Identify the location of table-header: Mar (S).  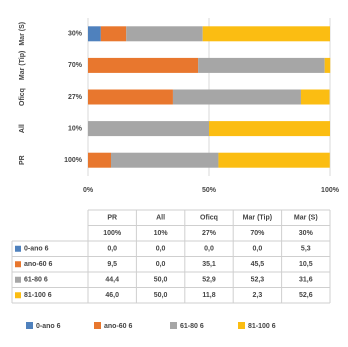
(306, 218).